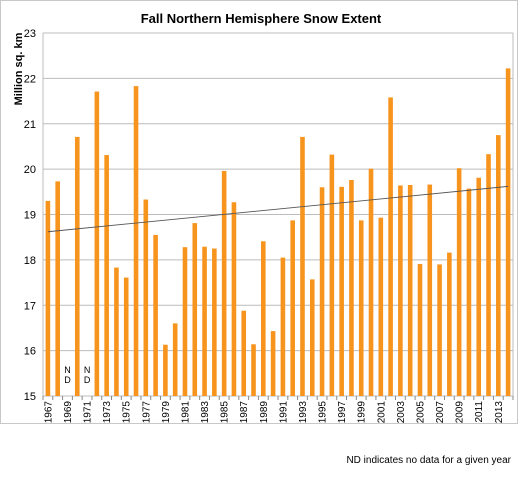  I want to click on bar-2002, so click(390, 247).